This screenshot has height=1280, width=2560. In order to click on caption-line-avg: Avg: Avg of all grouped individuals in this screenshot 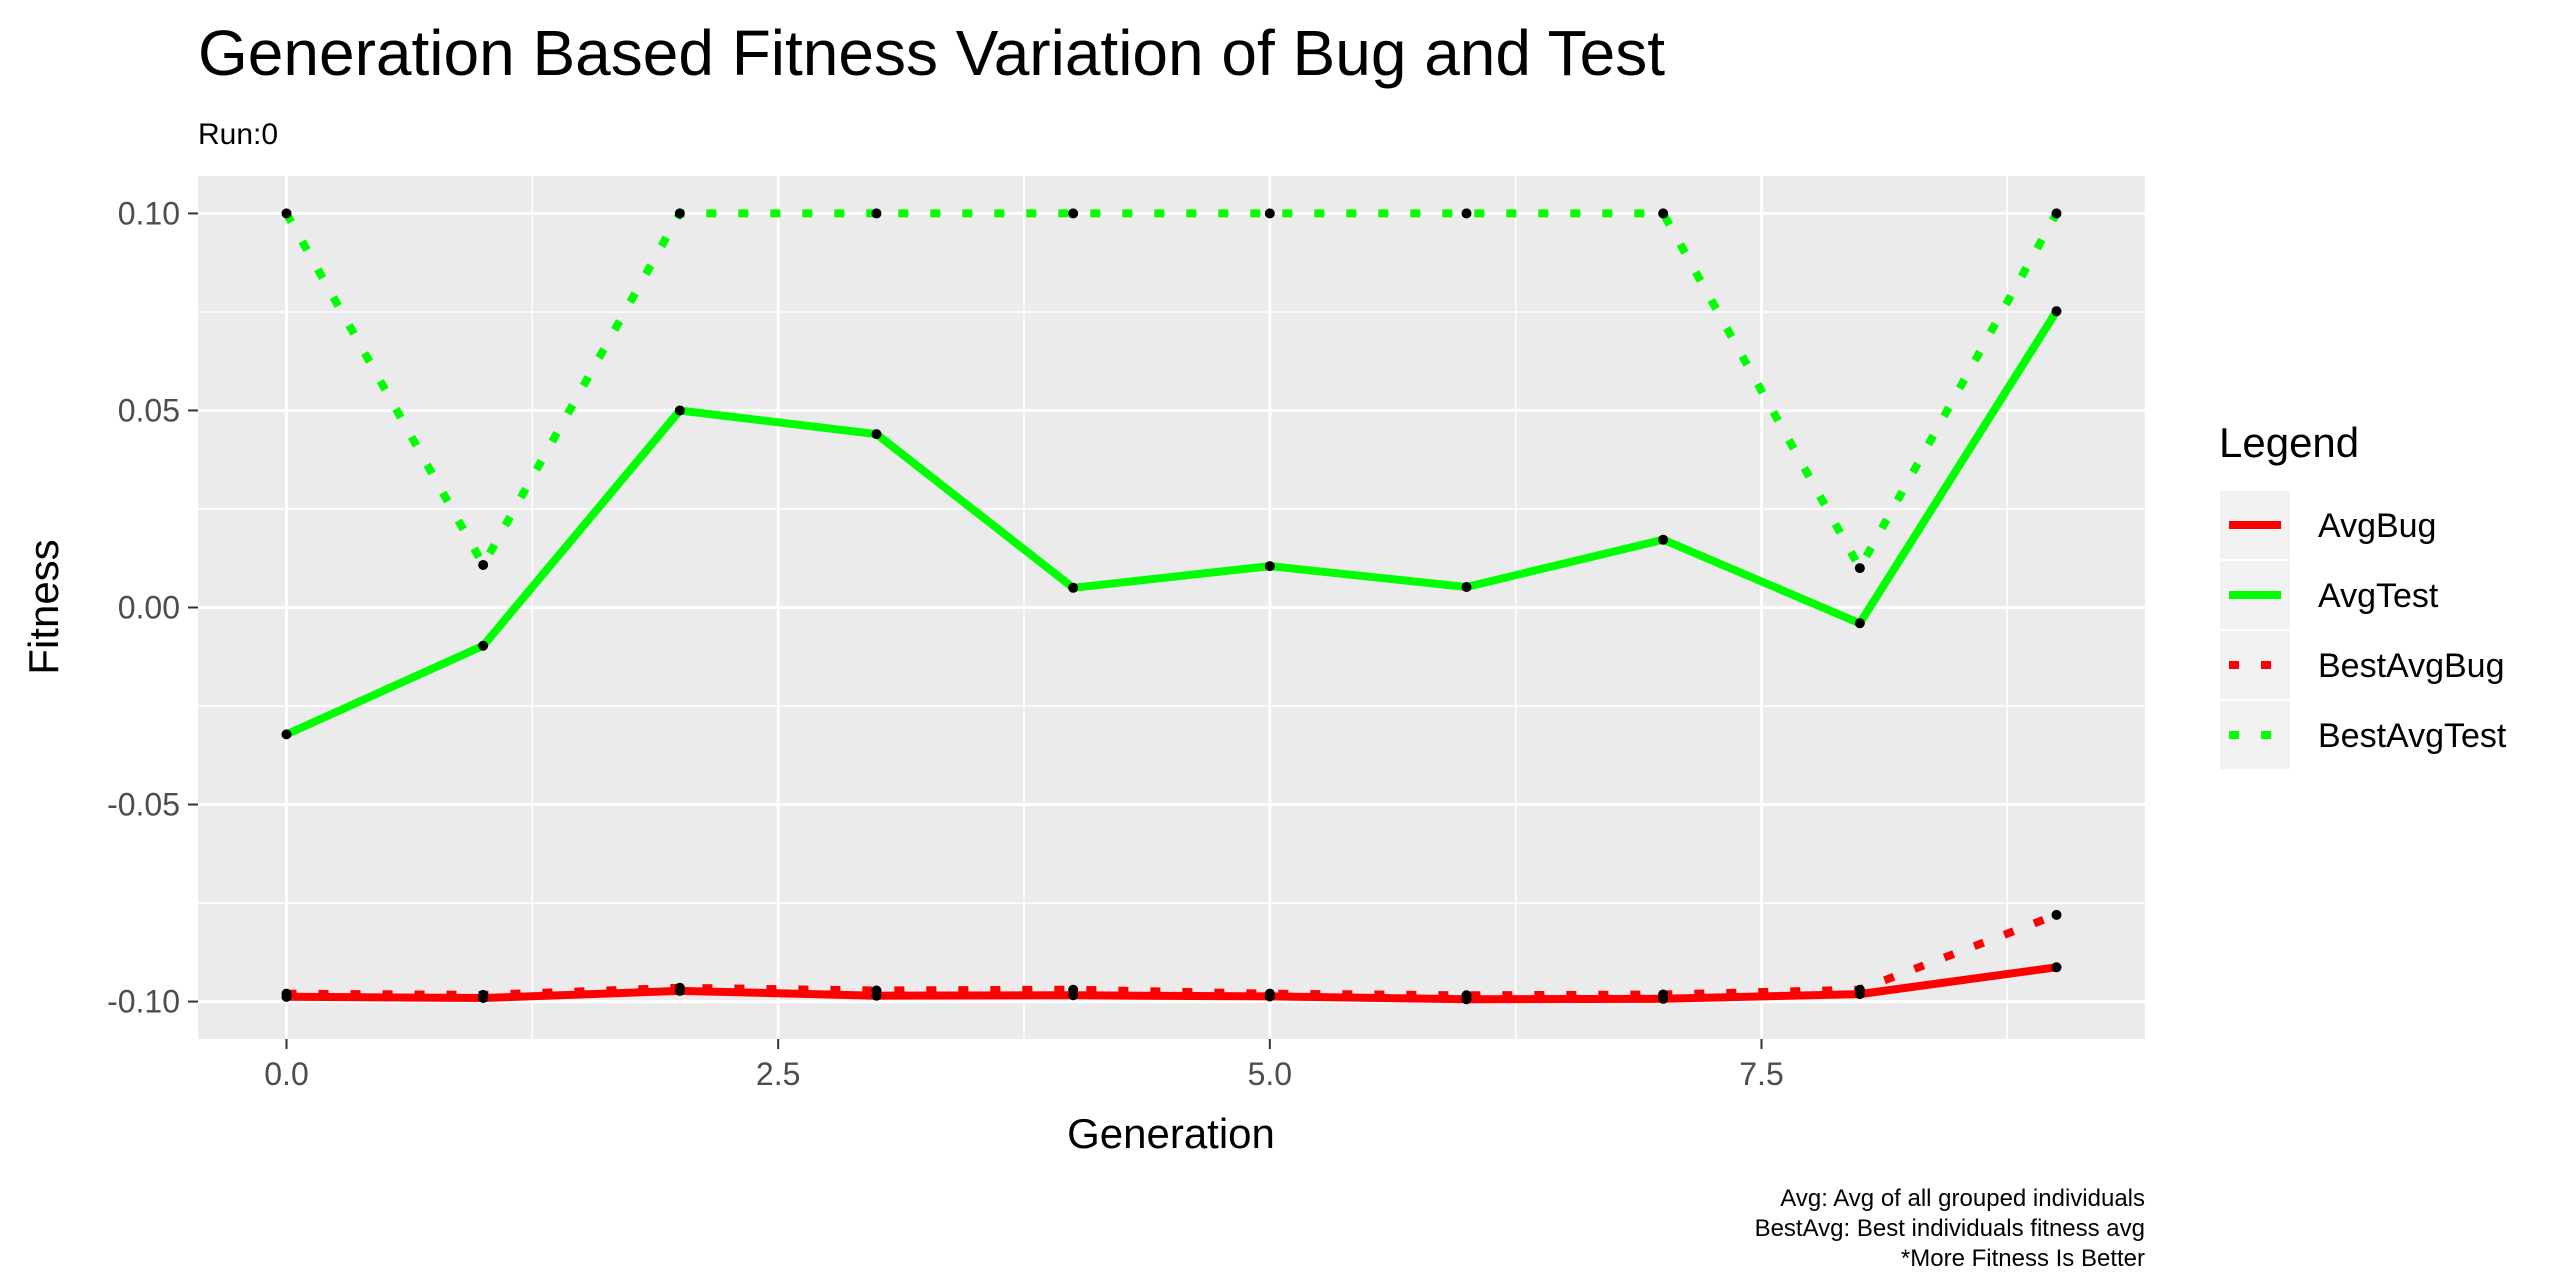, I will do `click(1962, 1198)`.